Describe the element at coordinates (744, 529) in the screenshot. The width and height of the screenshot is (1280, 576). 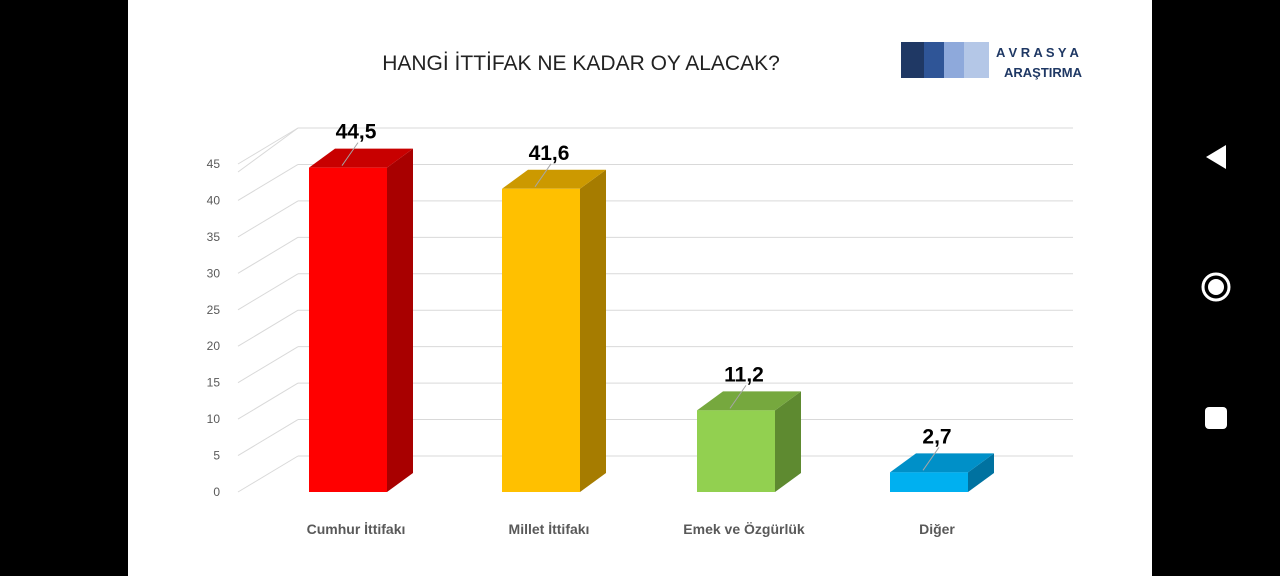
I see `x-tick-label: Emek ve Özgürlük` at that location.